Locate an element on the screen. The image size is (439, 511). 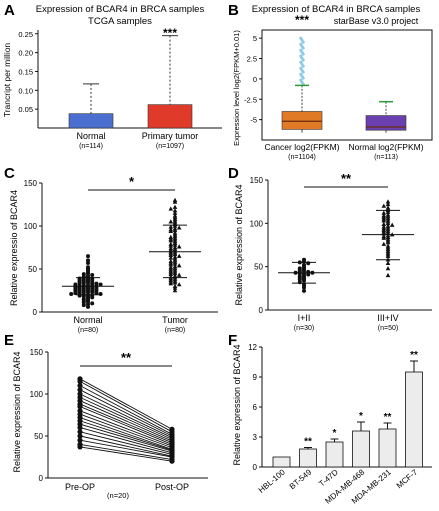
panel-d-ylabel: Relative expression of BCAR4 is located at coordinates (239, 244).